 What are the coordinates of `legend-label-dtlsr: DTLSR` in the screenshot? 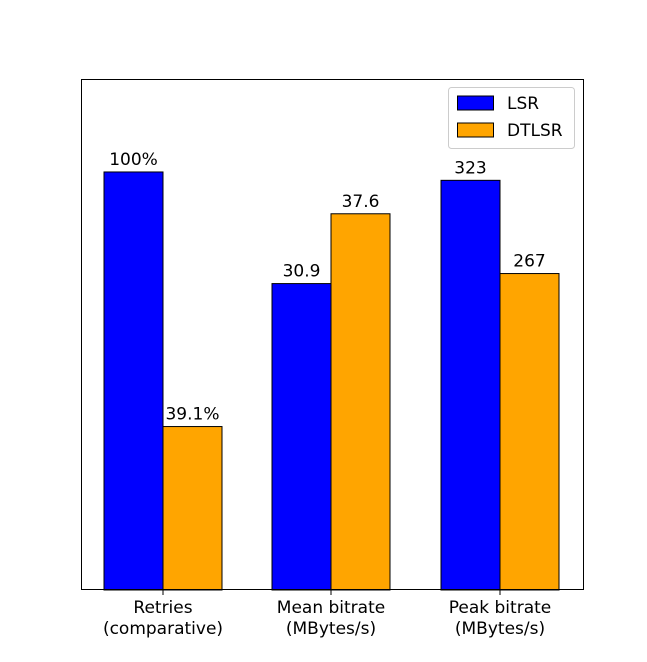 It's located at (535, 131).